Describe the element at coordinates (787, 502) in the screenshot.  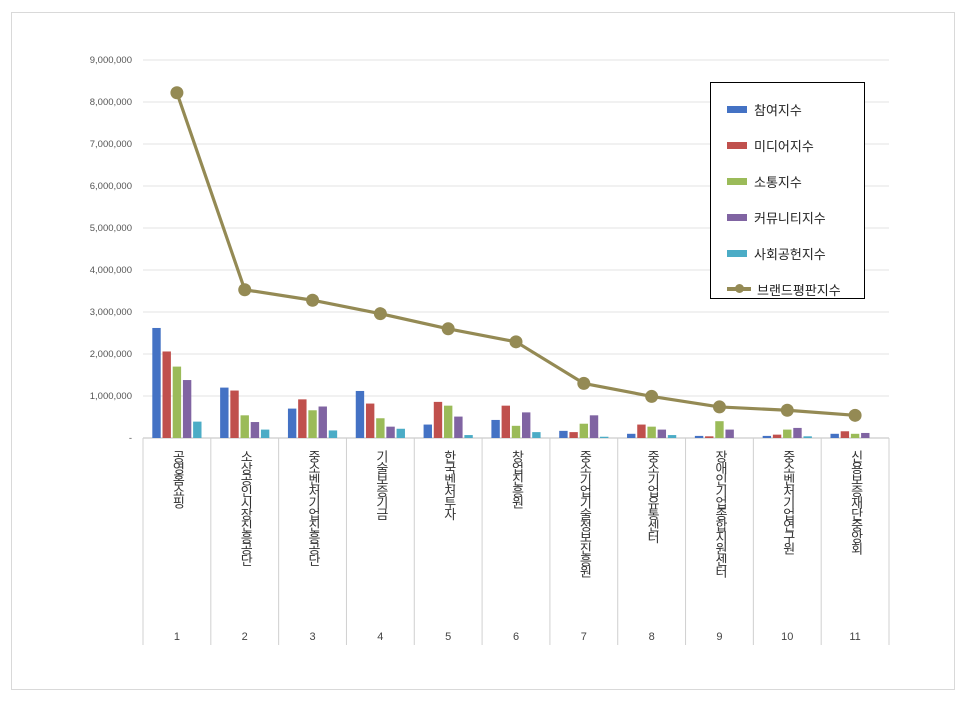
I see `category-label: 중소벤처기업연구원` at that location.